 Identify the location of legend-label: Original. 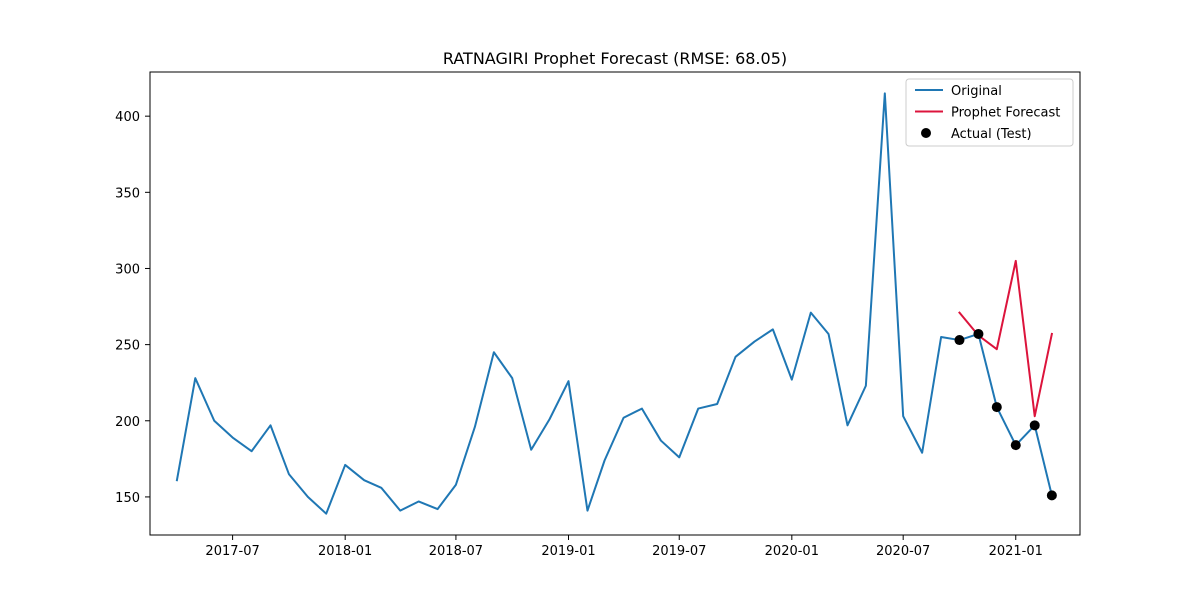
(976, 91).